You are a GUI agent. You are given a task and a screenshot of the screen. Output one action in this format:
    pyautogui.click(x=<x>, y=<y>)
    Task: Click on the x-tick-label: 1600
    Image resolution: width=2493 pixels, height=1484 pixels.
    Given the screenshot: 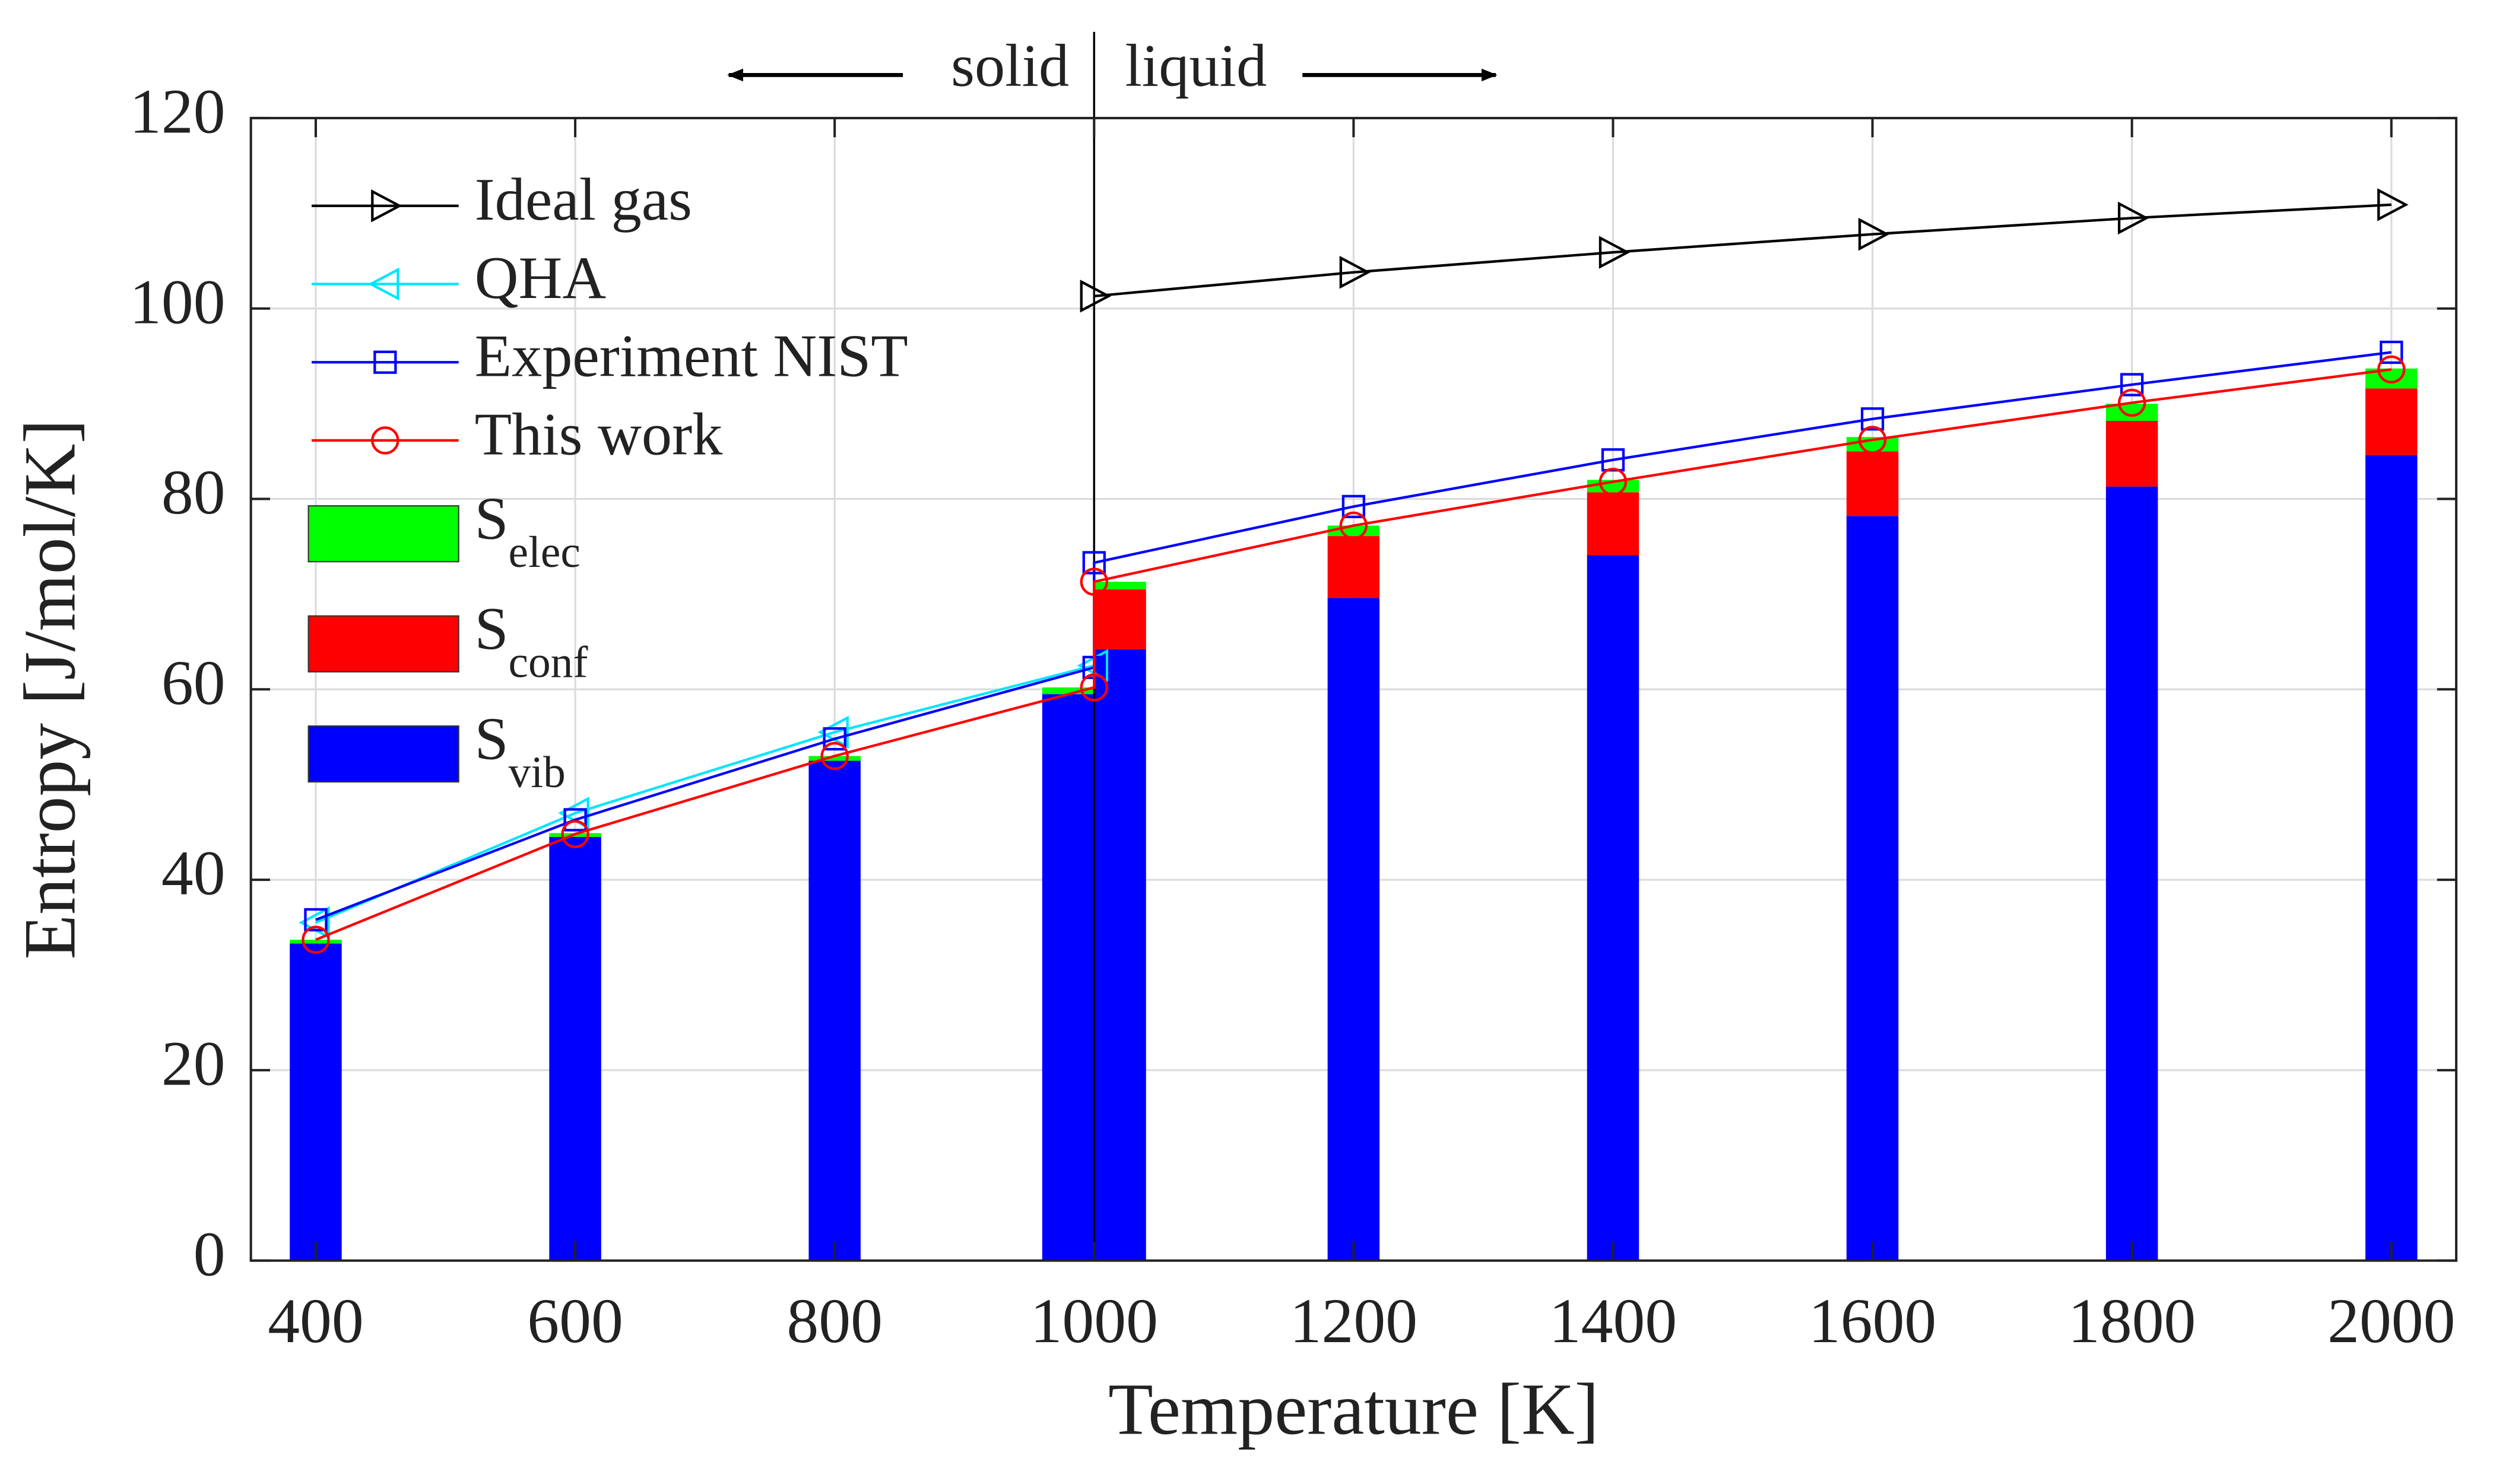 What is the action you would take?
    pyautogui.click(x=1872, y=1321)
    